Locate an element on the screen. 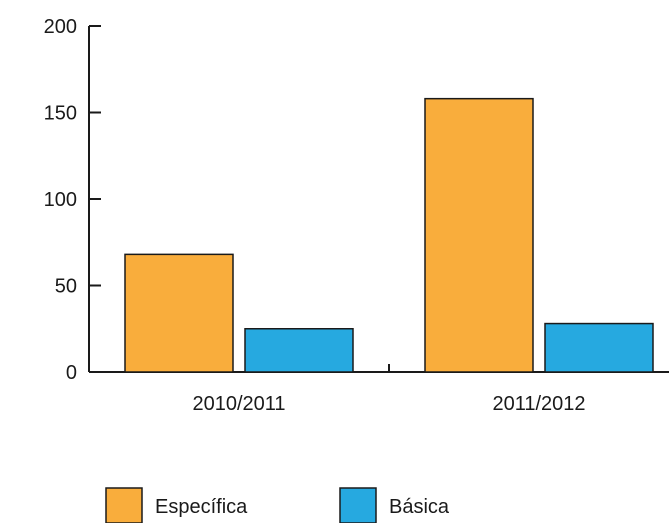  x-category-label: 2011/2012 is located at coordinates (538, 404).